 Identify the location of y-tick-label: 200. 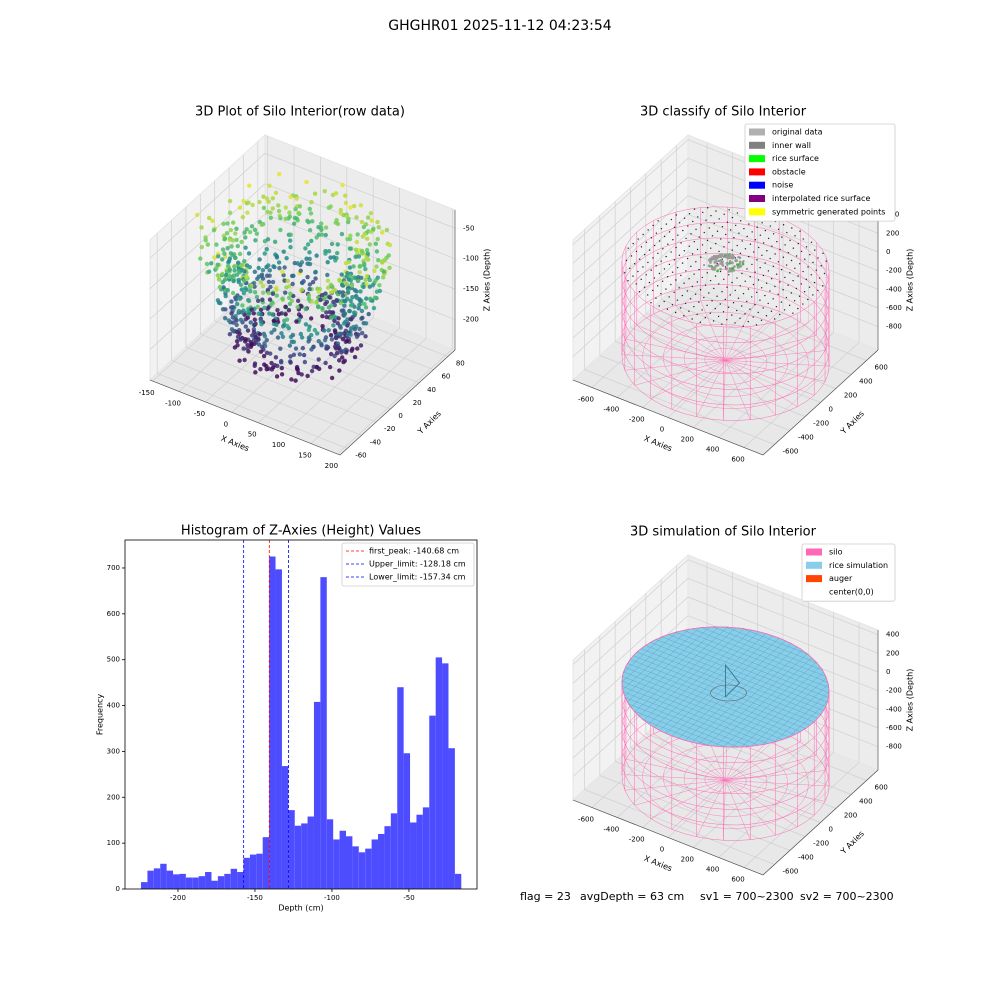
(850, 816).